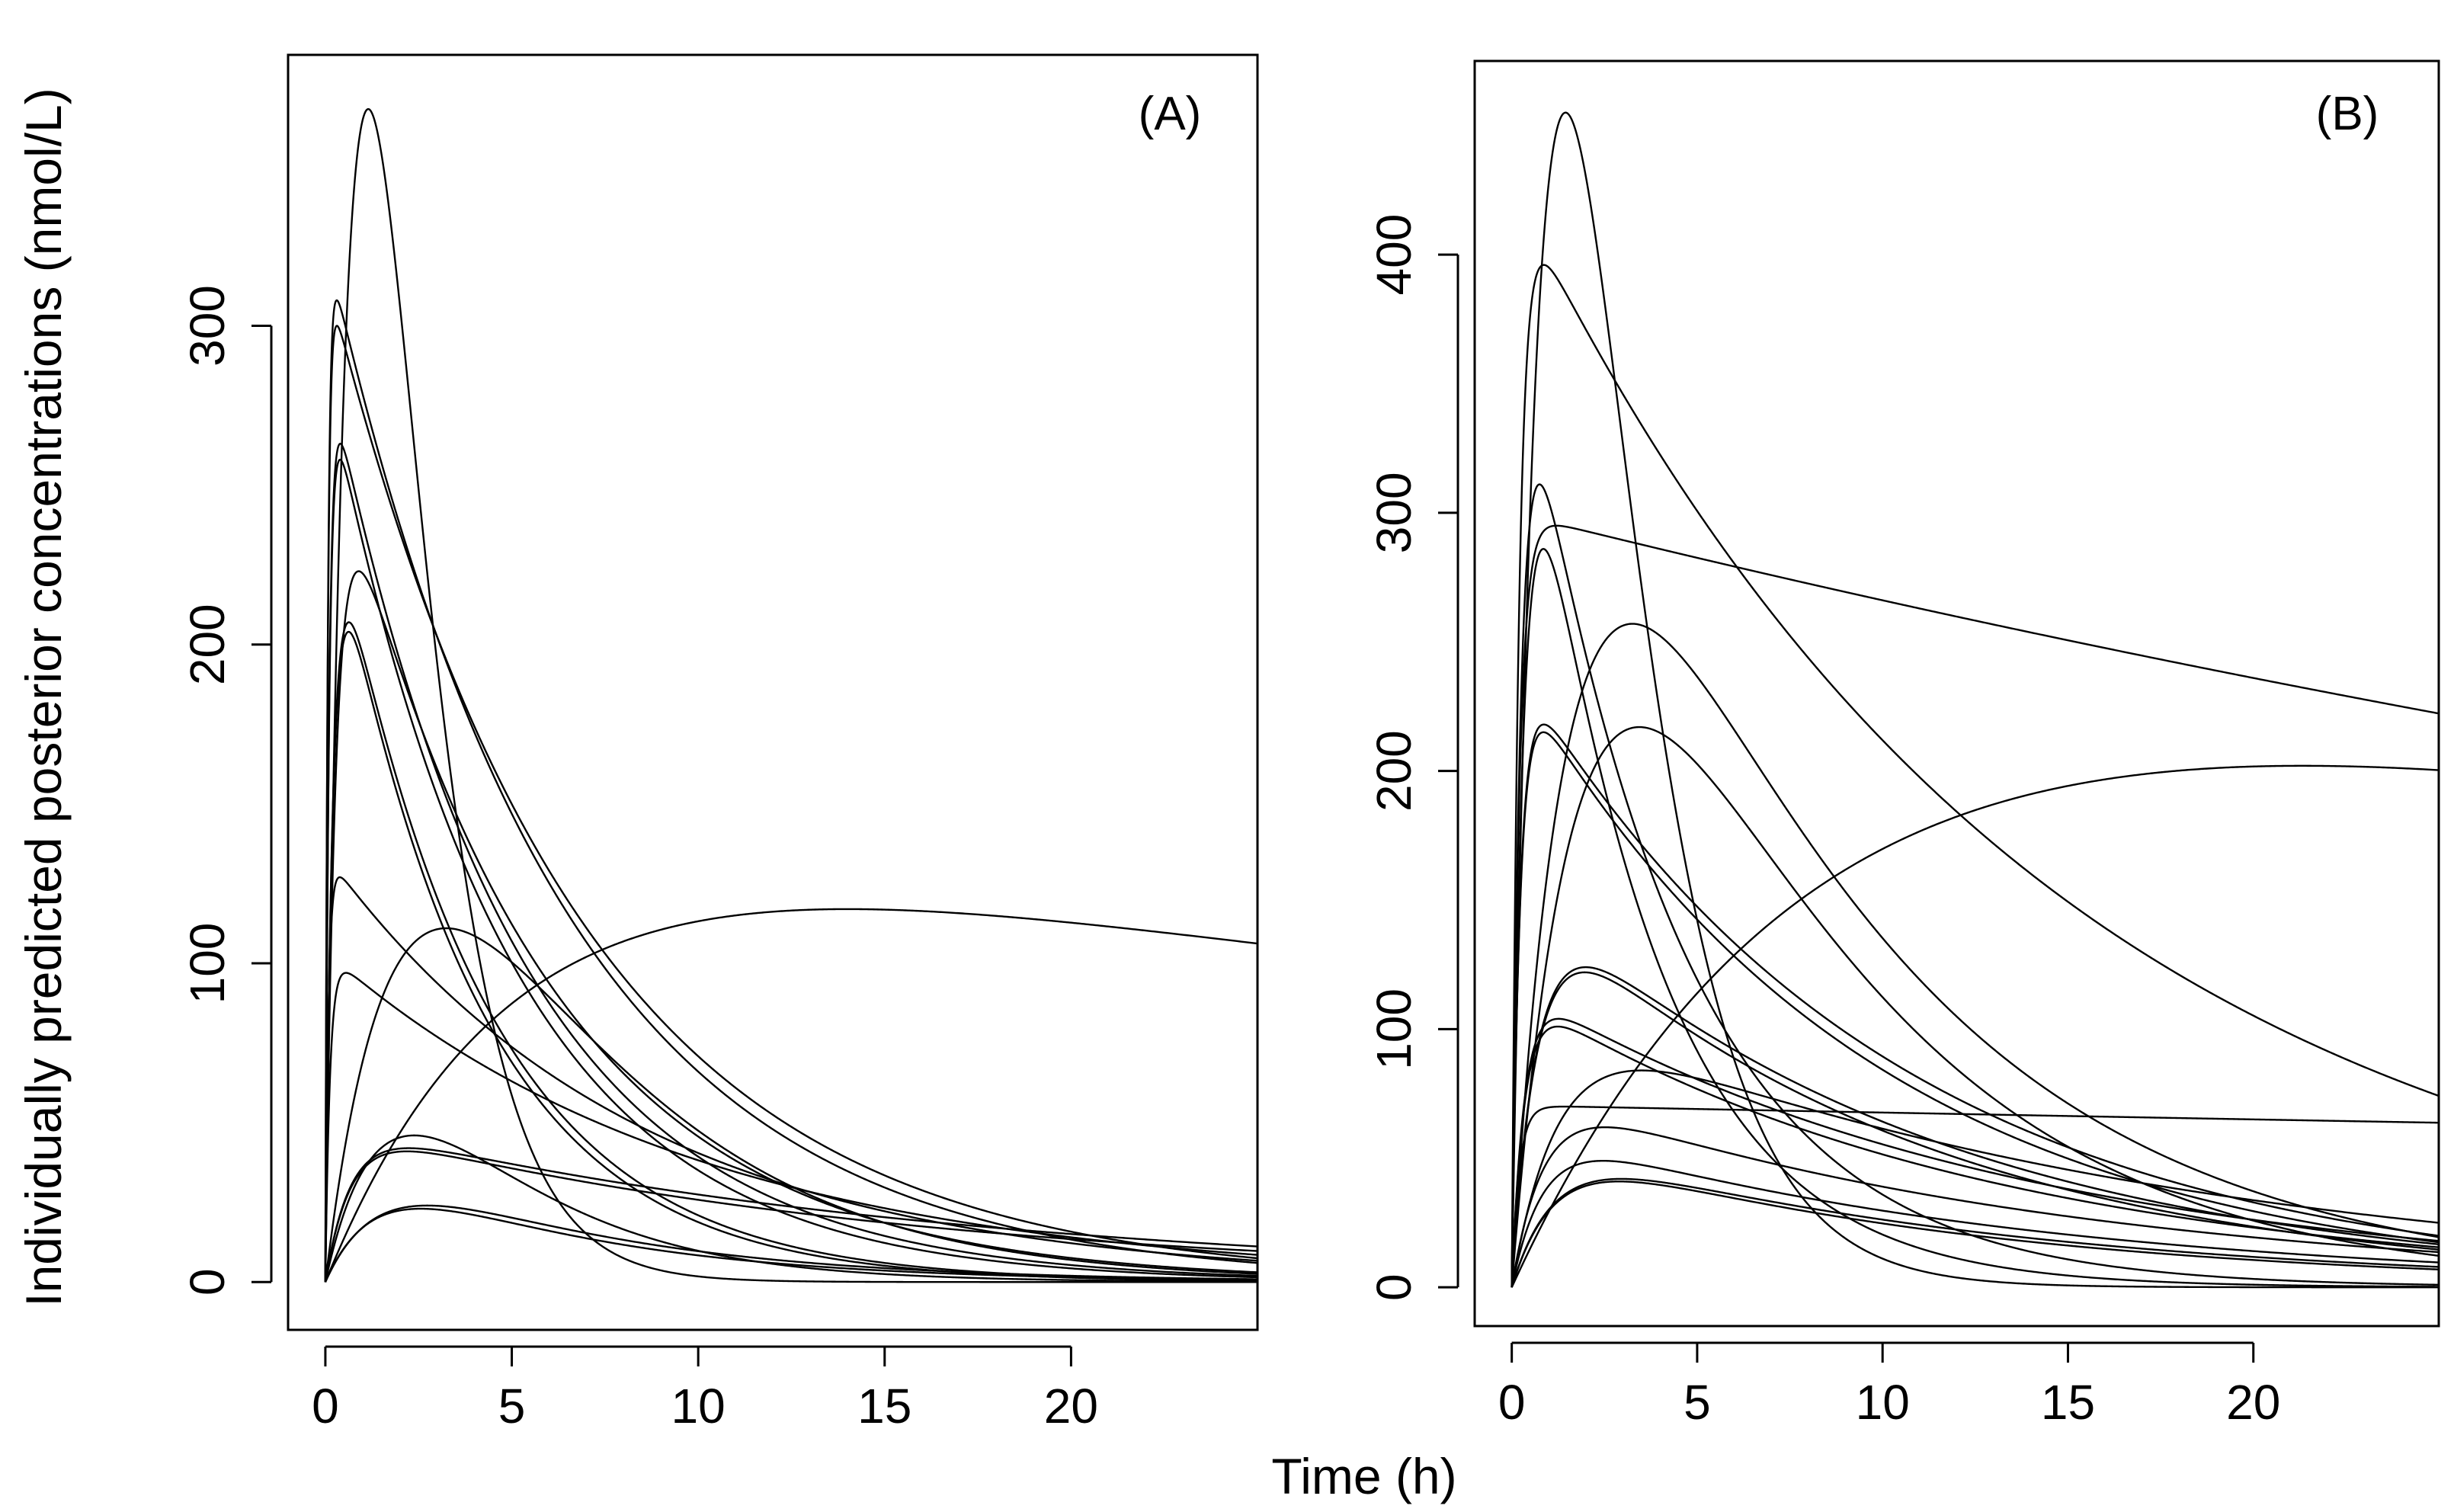 The height and width of the screenshot is (1512, 2454). I want to click on series-line-b11, so click(1975, 1127).